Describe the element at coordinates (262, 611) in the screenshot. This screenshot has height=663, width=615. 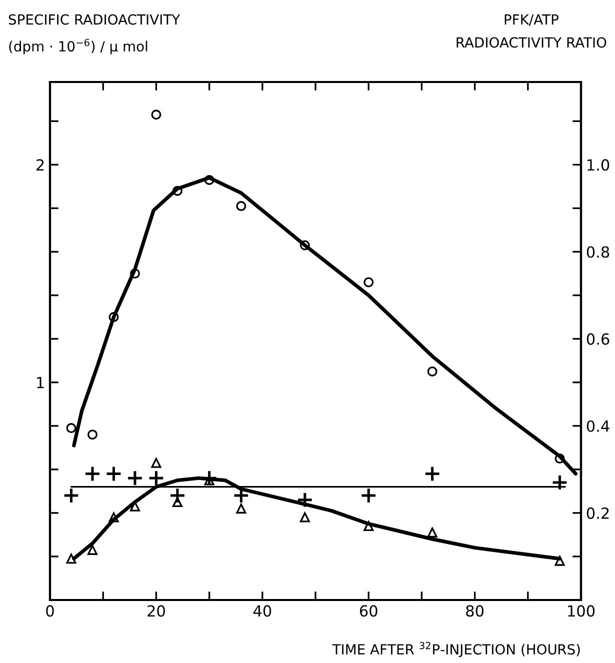
I see `x-tick-label: 40` at that location.